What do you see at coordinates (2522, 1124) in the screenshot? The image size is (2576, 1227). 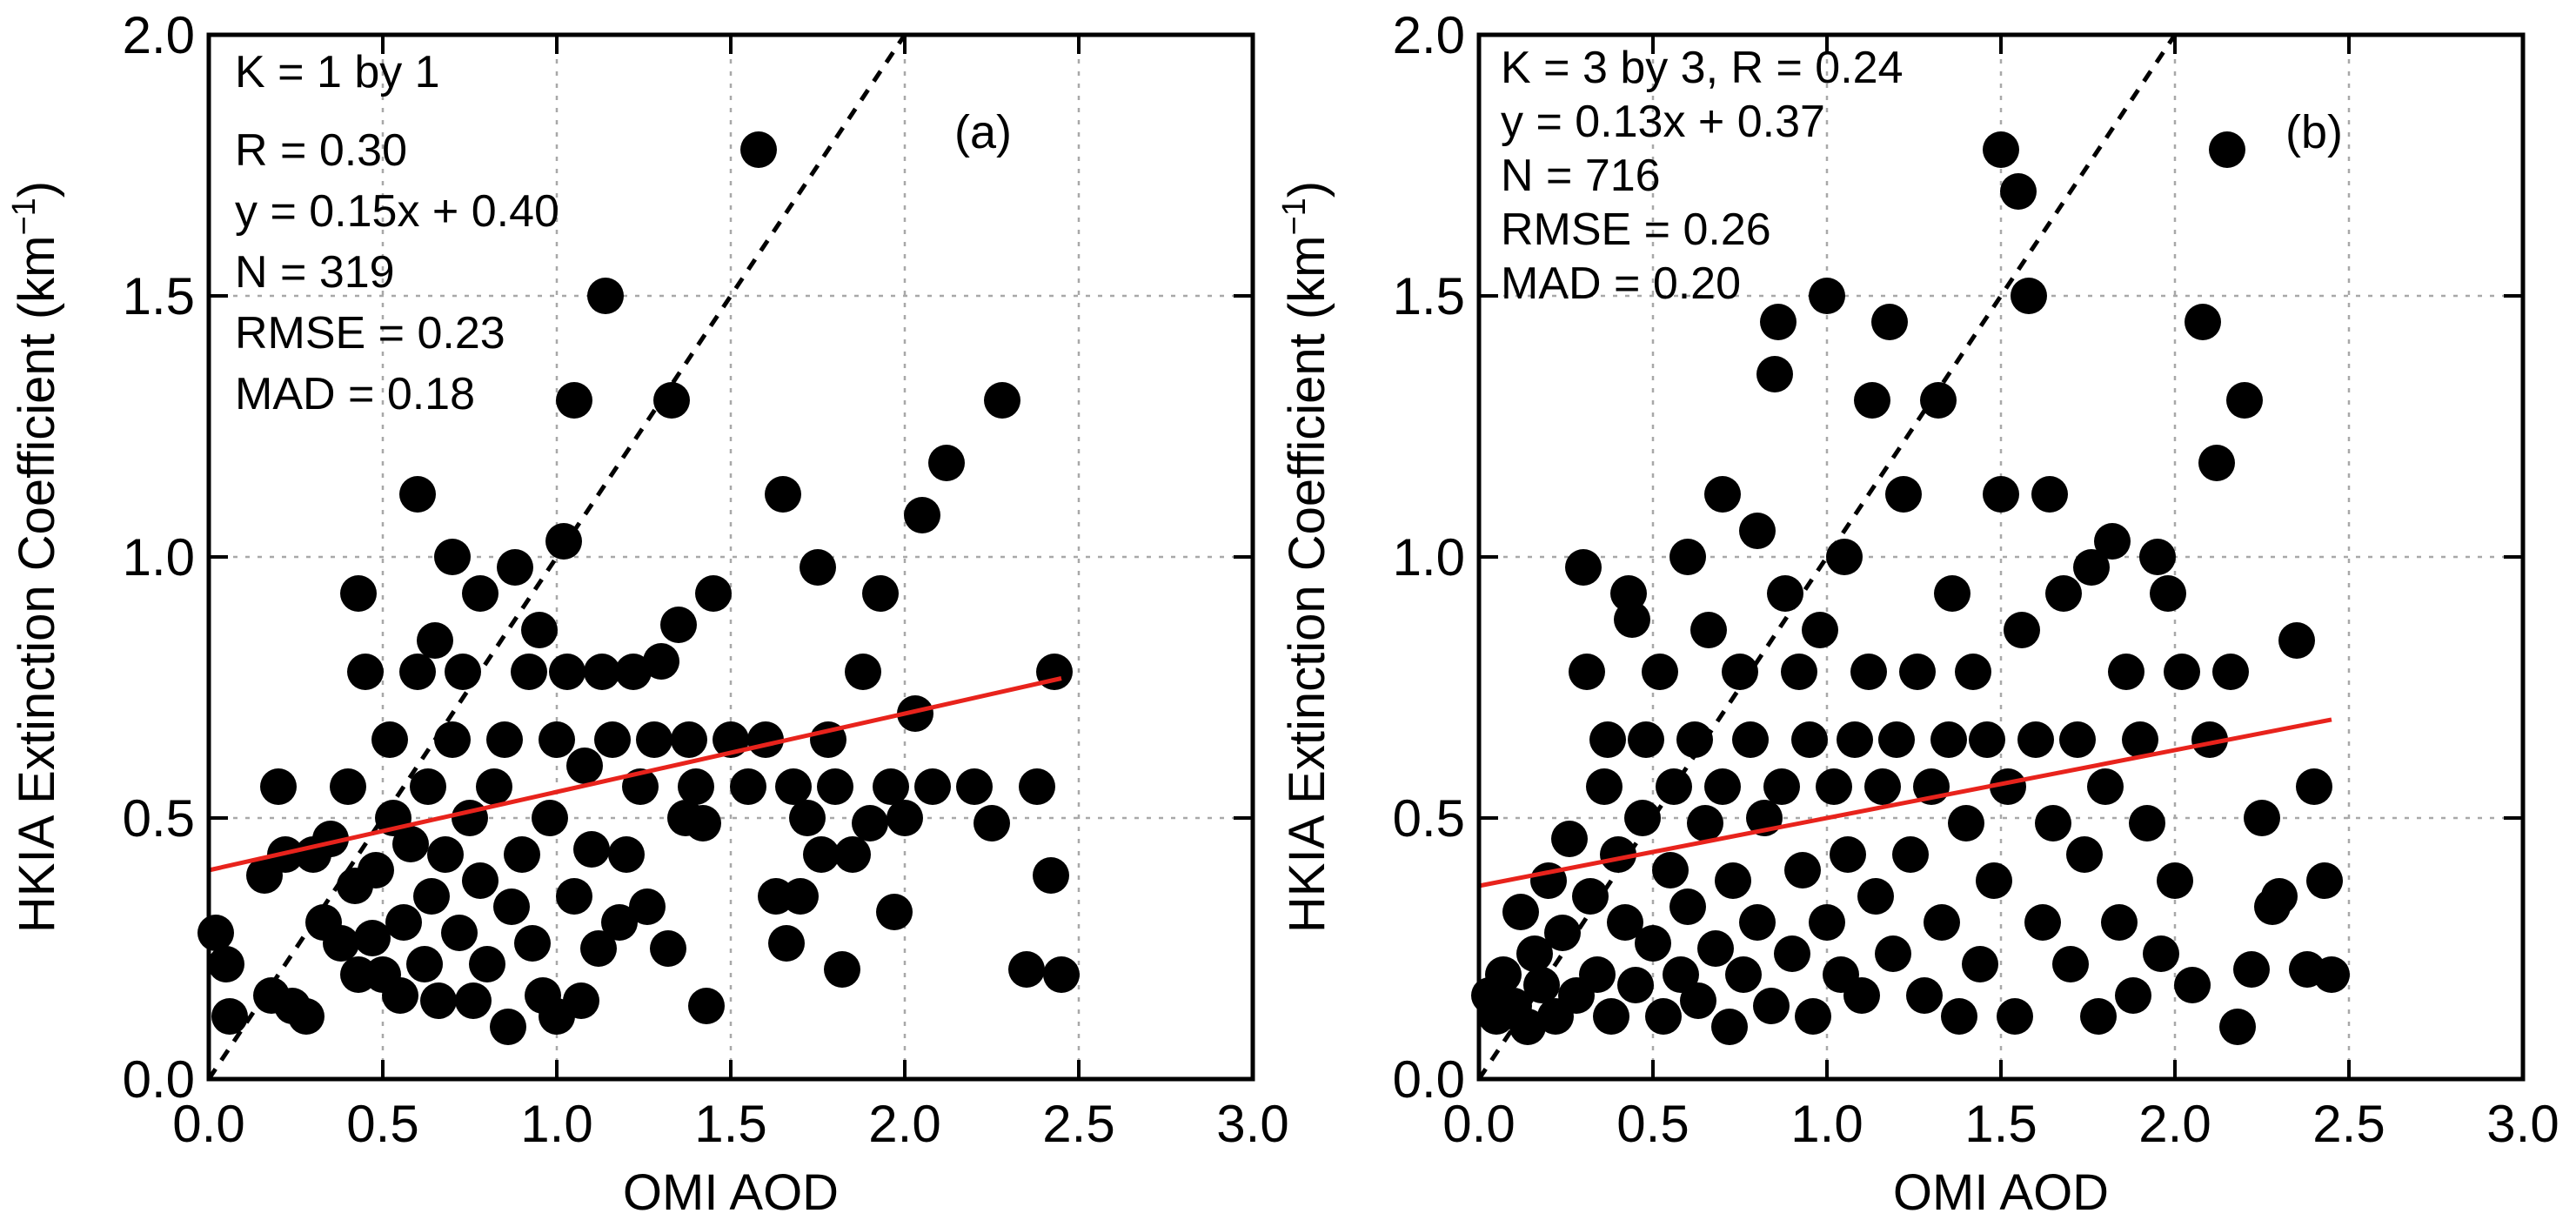 I see `x-tick-label-b: 3.0` at bounding box center [2522, 1124].